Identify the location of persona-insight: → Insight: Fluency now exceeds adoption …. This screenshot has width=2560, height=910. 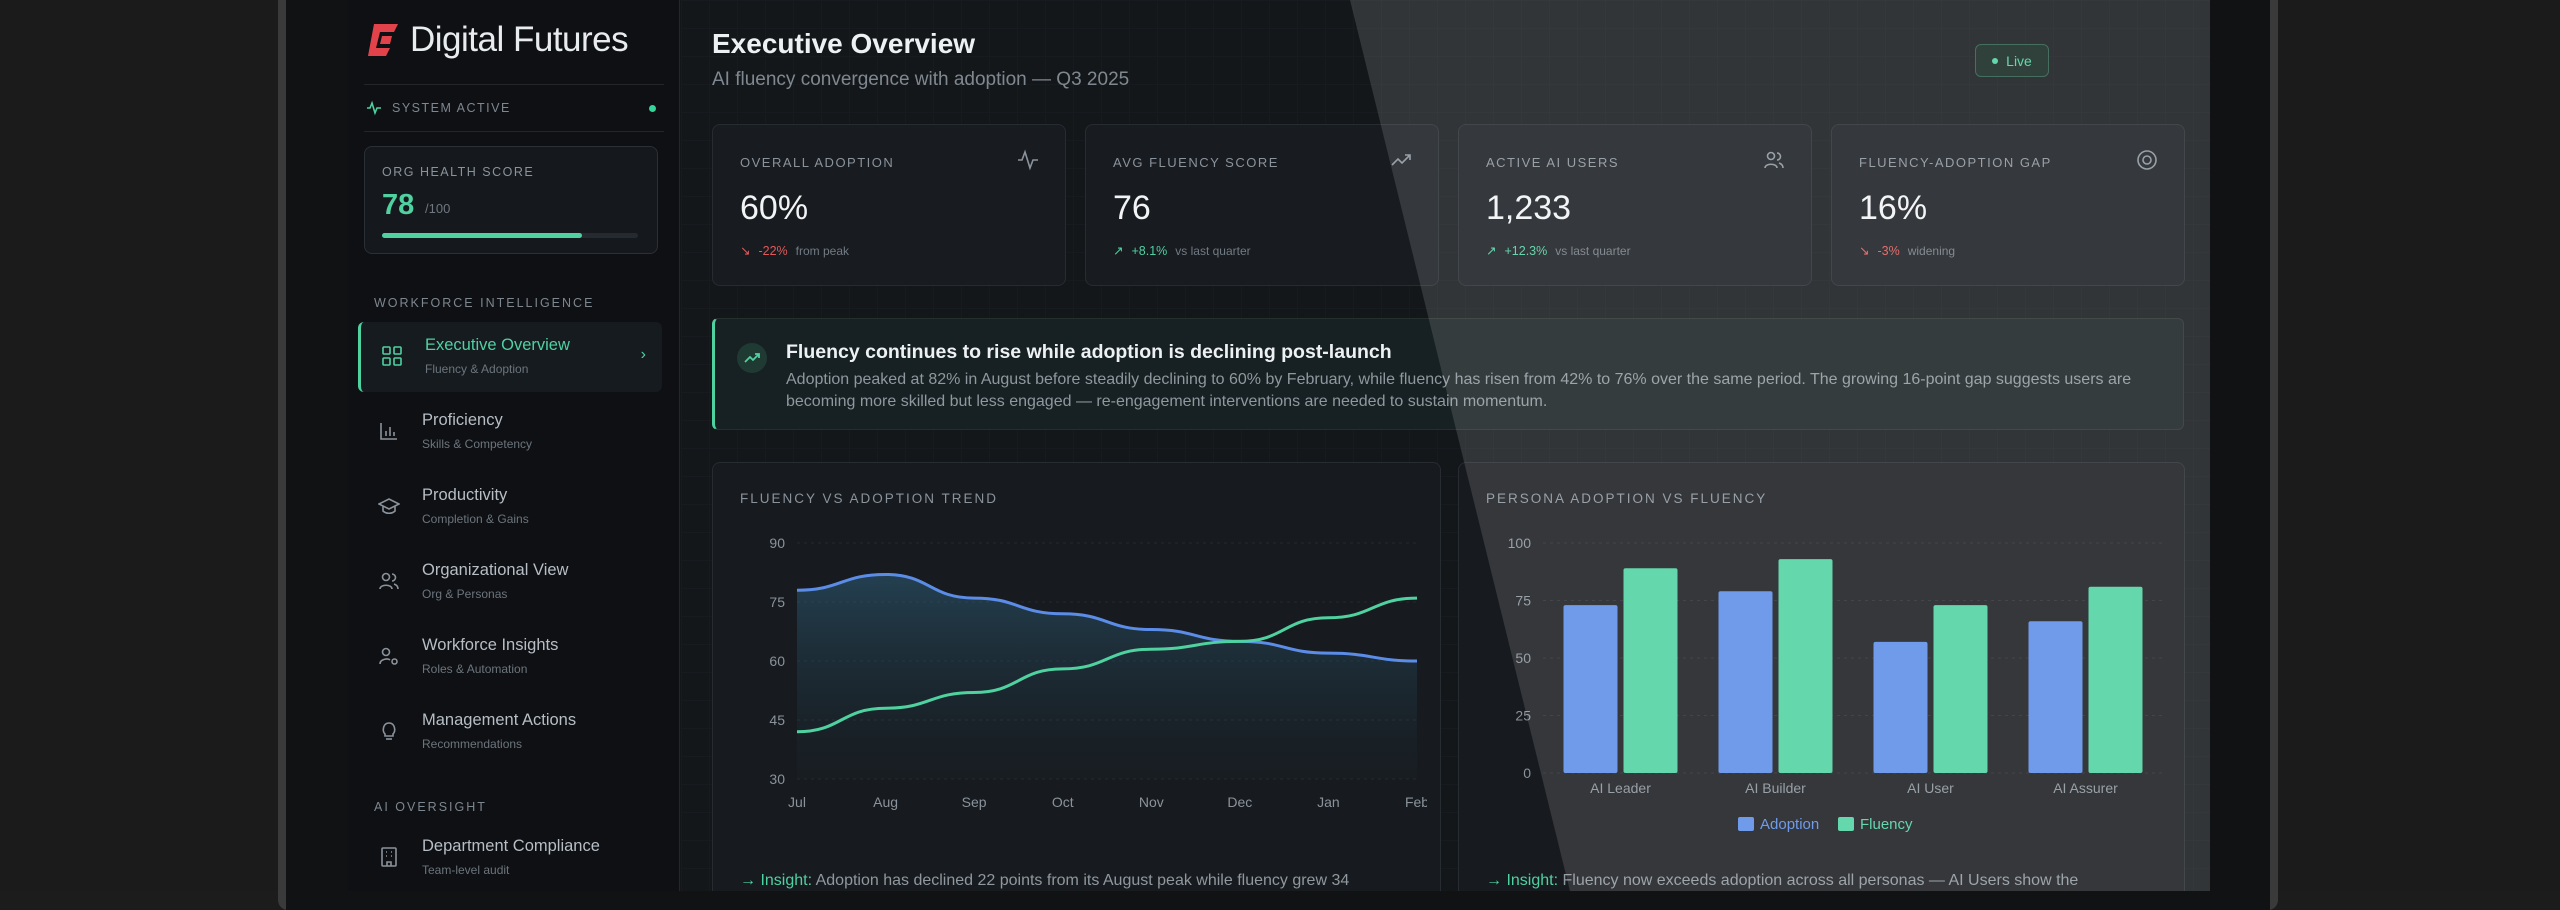
(1782, 881).